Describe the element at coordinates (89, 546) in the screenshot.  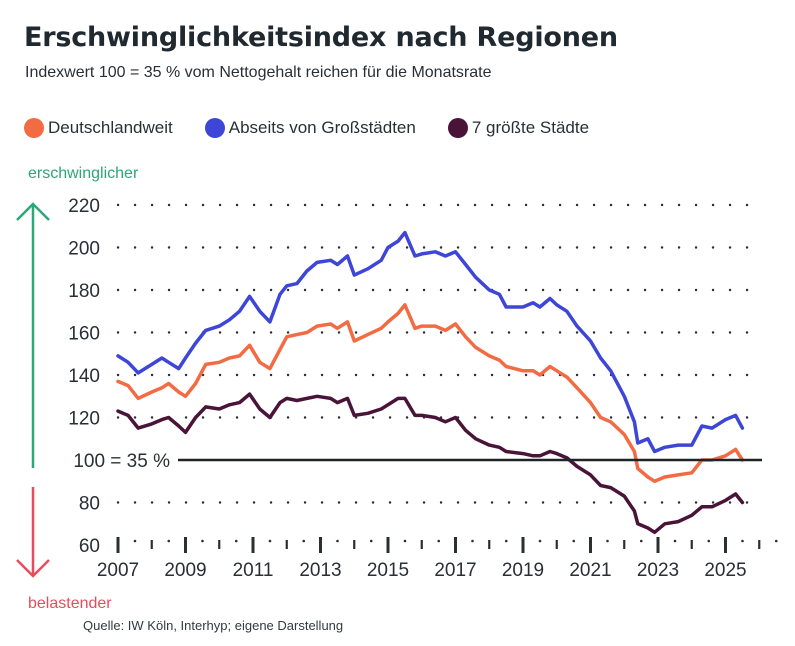
I see `y-tick-label: 60` at that location.